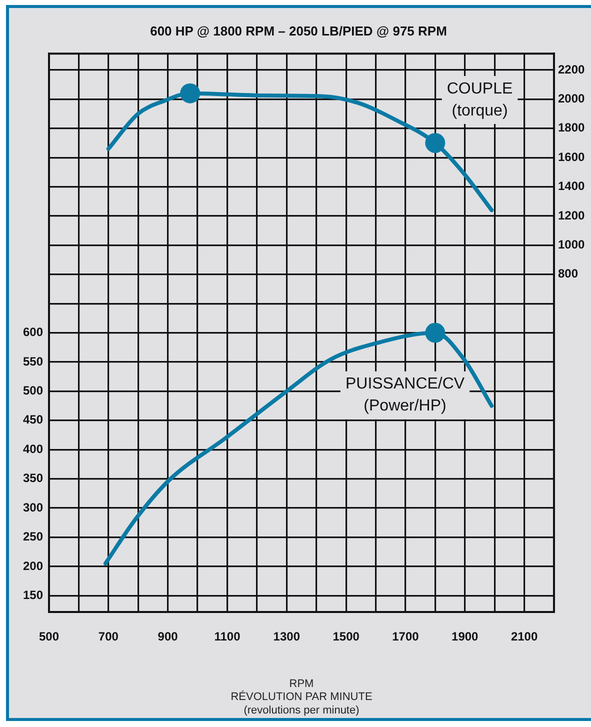  What do you see at coordinates (33, 595) in the screenshot?
I see `y-tick-label: 150` at bounding box center [33, 595].